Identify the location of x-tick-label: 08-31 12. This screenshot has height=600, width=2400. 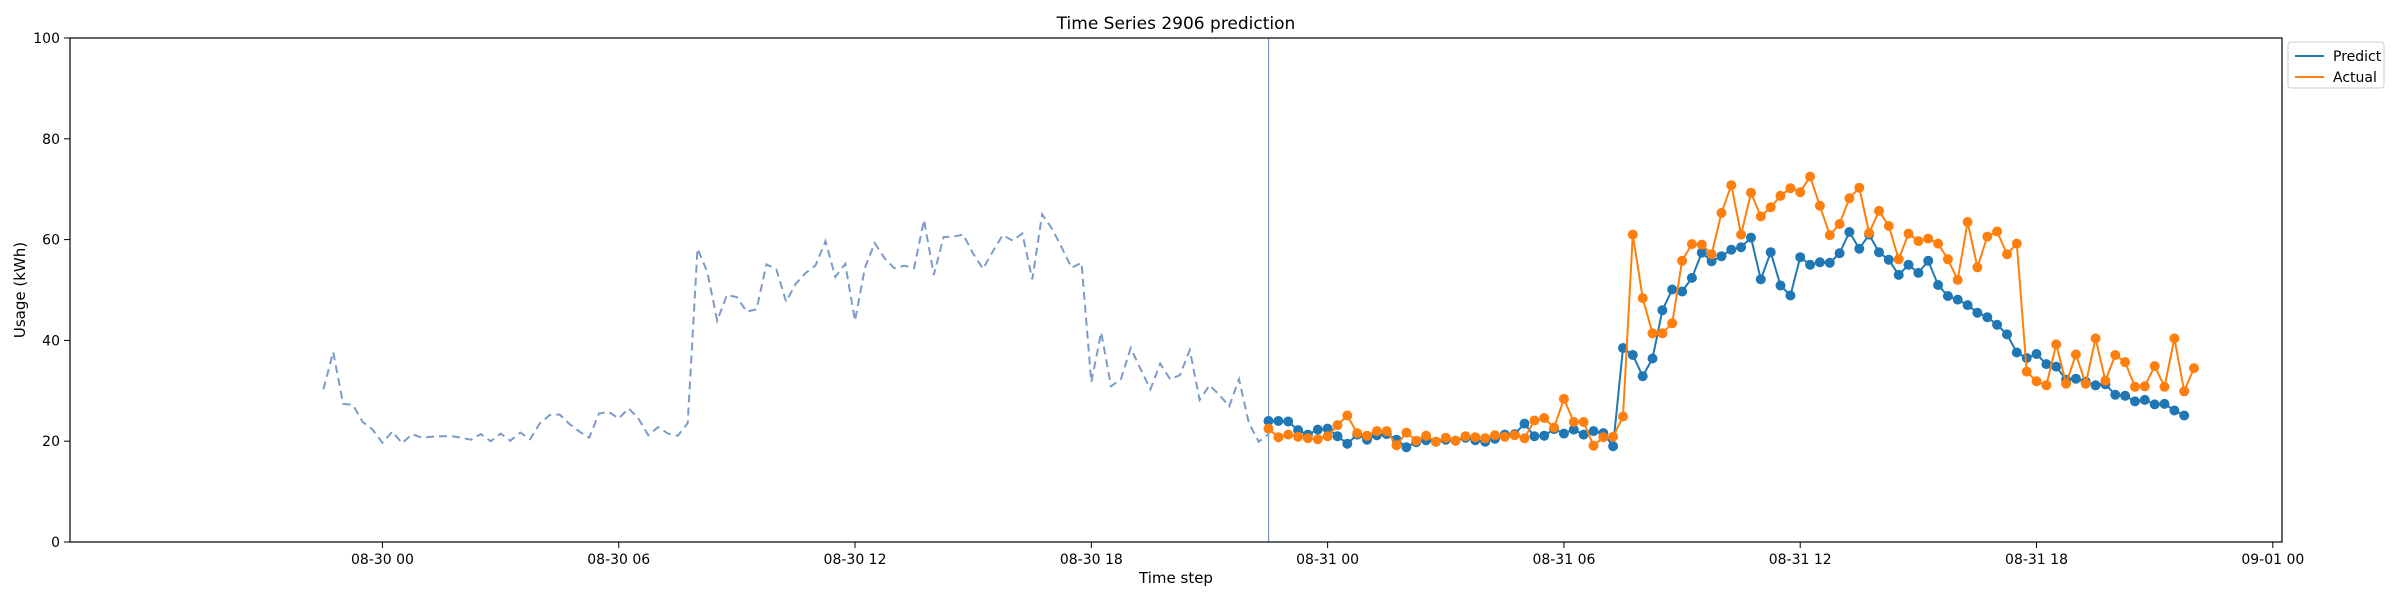
(1800, 560).